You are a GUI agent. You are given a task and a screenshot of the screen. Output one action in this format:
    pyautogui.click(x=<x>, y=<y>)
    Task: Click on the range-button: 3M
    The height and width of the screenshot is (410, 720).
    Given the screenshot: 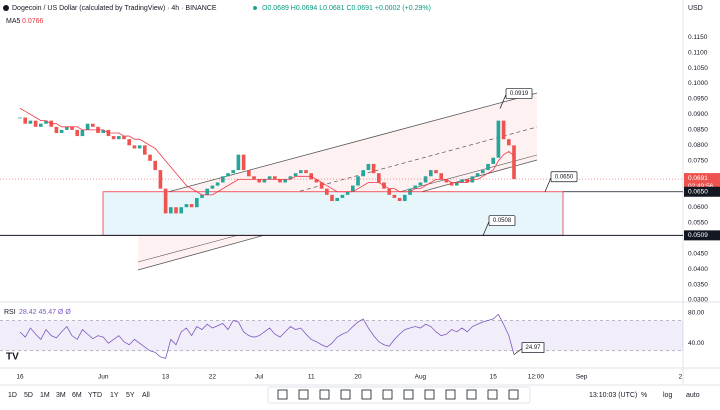 What is the action you would take?
    pyautogui.click(x=61, y=395)
    